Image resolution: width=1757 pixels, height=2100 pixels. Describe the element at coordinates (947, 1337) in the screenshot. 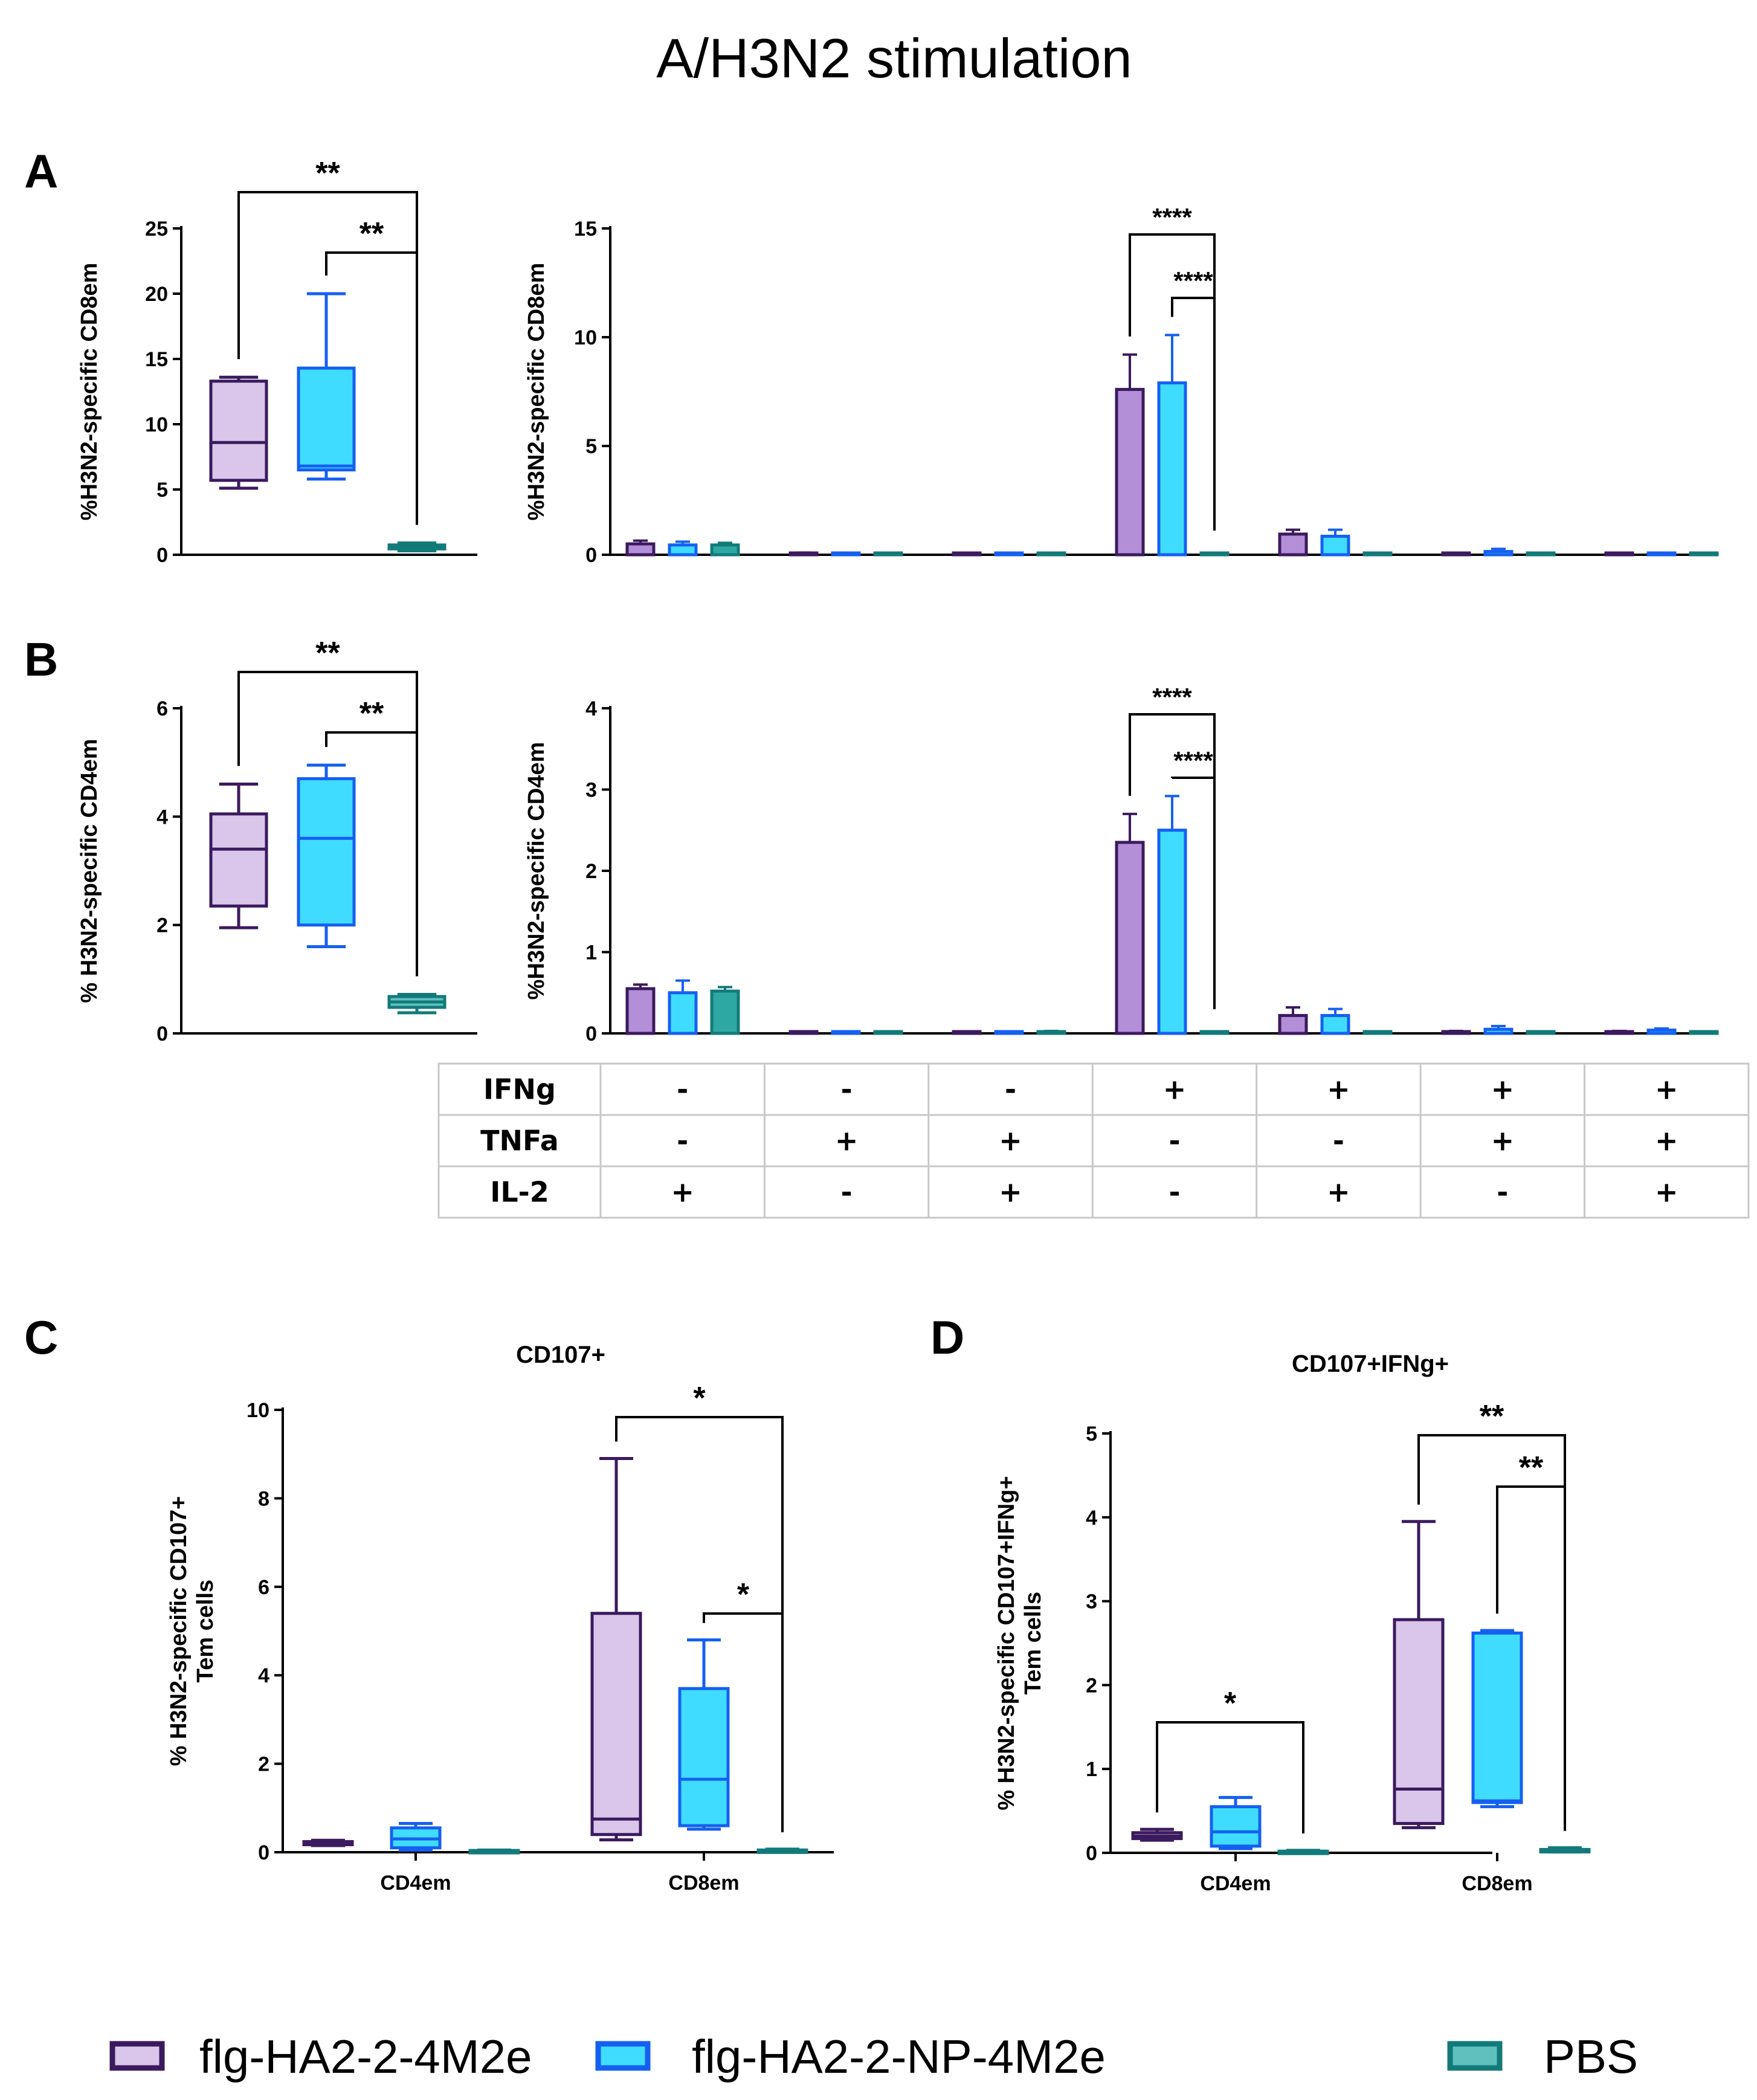

I see `panel-label: D` at that location.